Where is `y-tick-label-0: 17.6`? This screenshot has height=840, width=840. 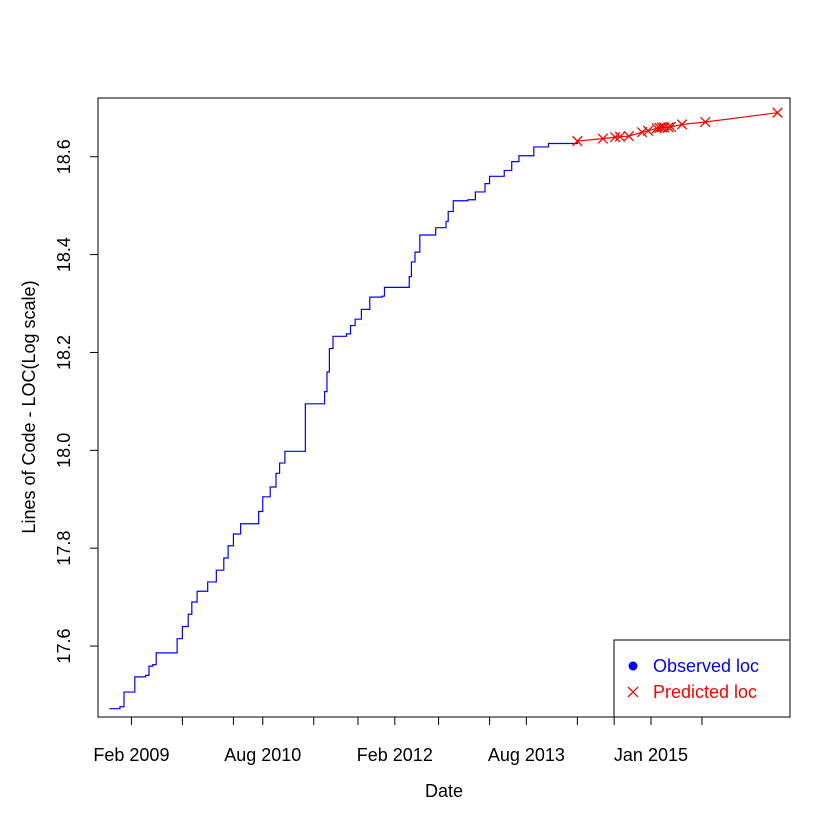
y-tick-label-0: 17.6 is located at coordinates (64, 646).